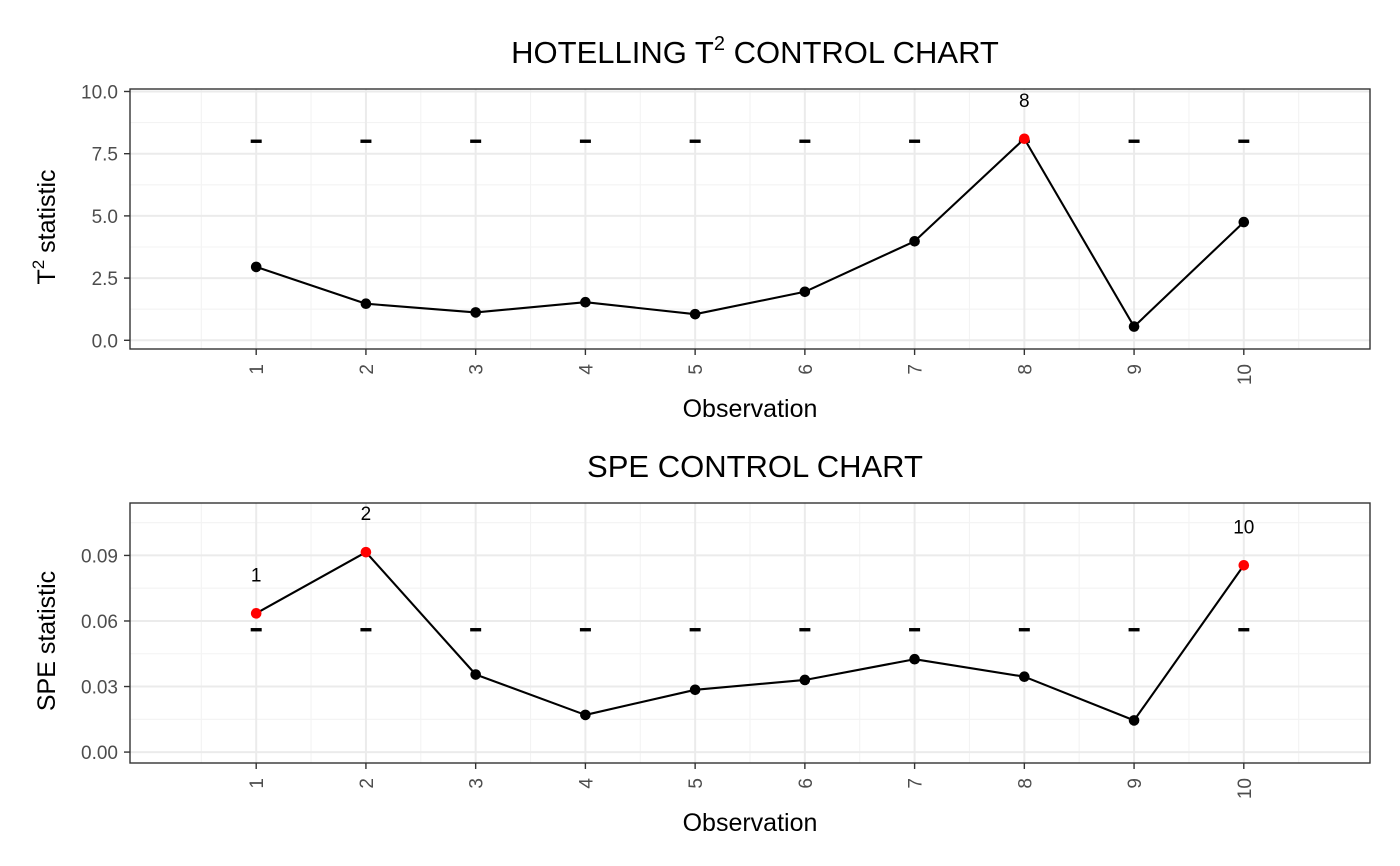  I want to click on y-tick-label: 10.0, so click(99, 92).